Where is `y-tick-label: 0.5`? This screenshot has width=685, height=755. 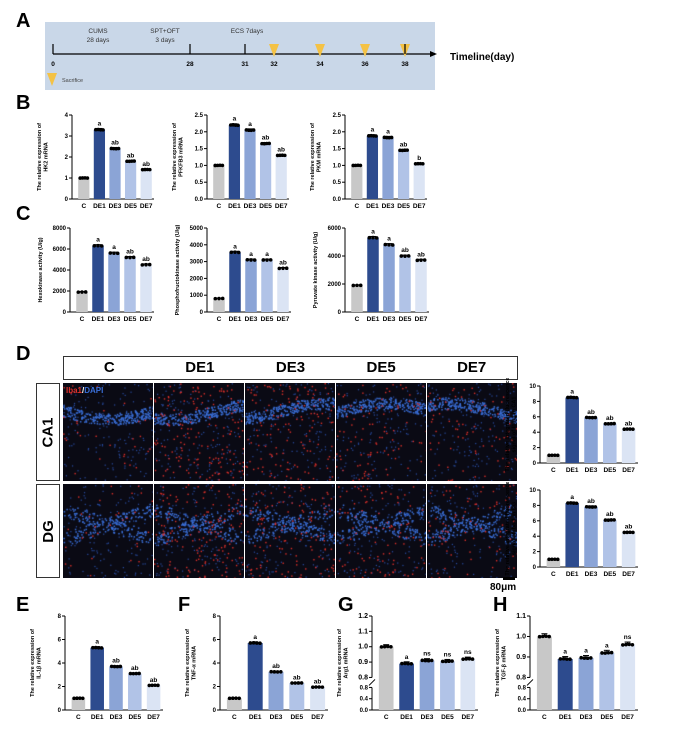 y-tick-label: 0.5 is located at coordinates (337, 183).